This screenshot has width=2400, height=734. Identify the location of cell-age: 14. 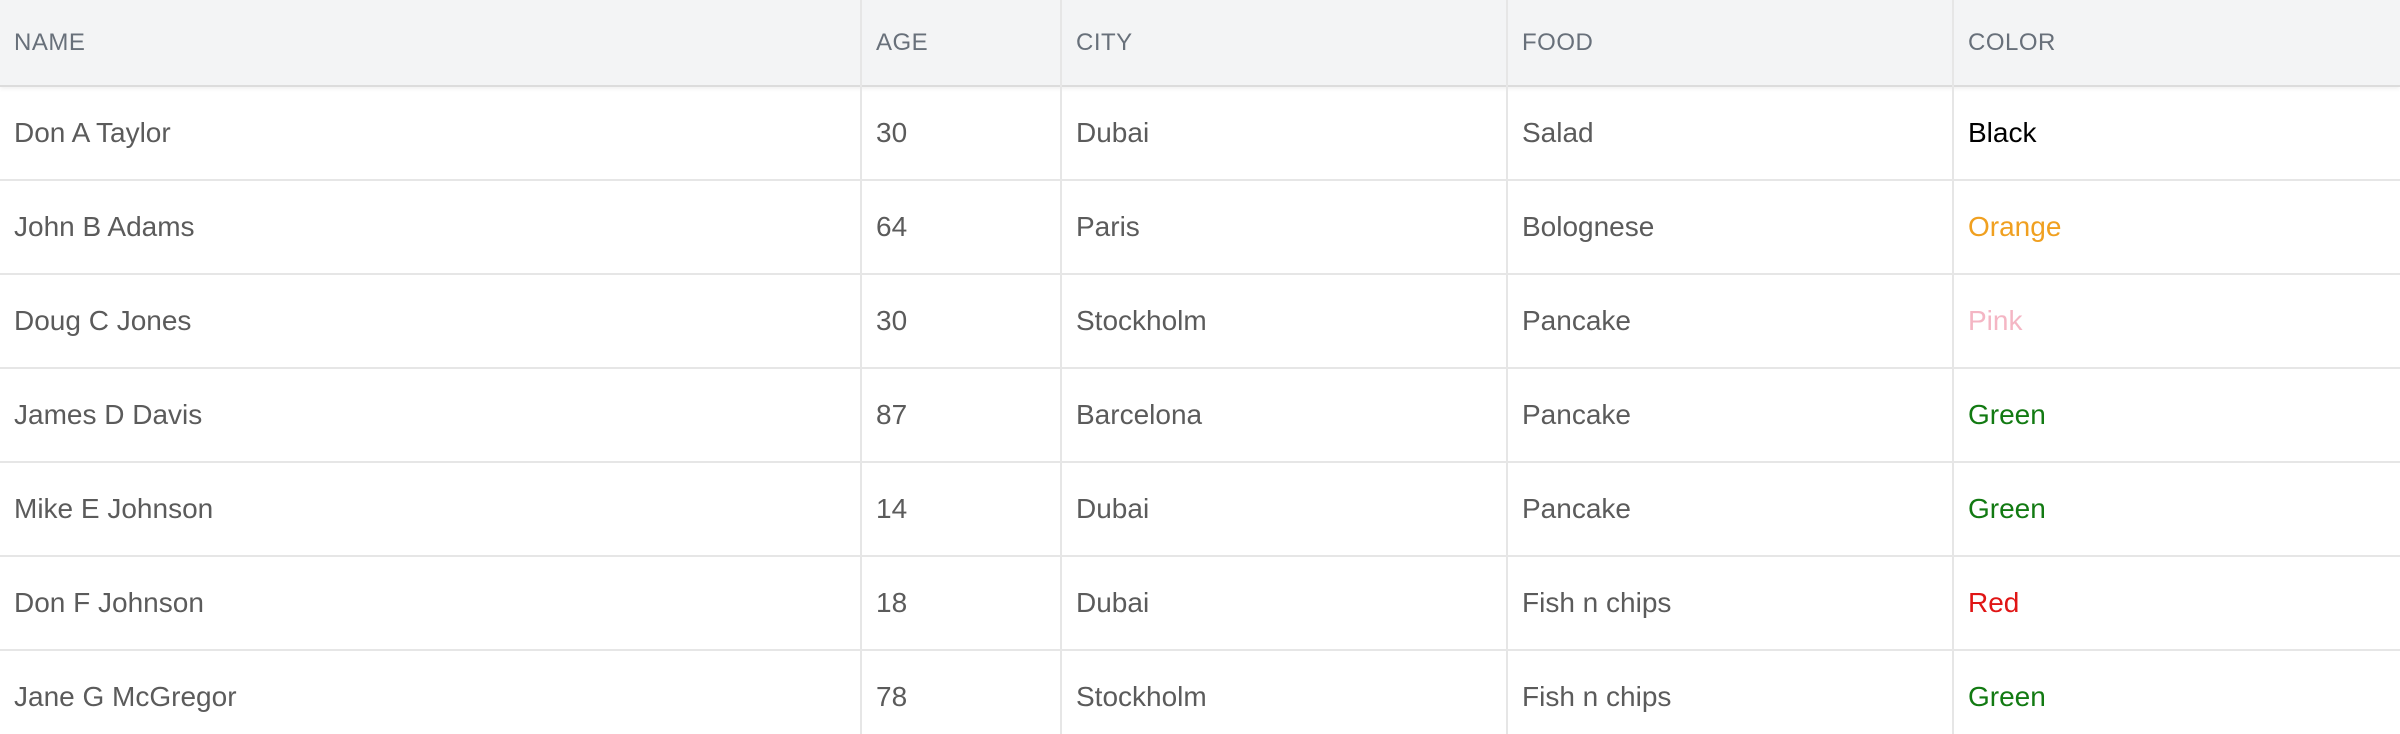
(892, 508).